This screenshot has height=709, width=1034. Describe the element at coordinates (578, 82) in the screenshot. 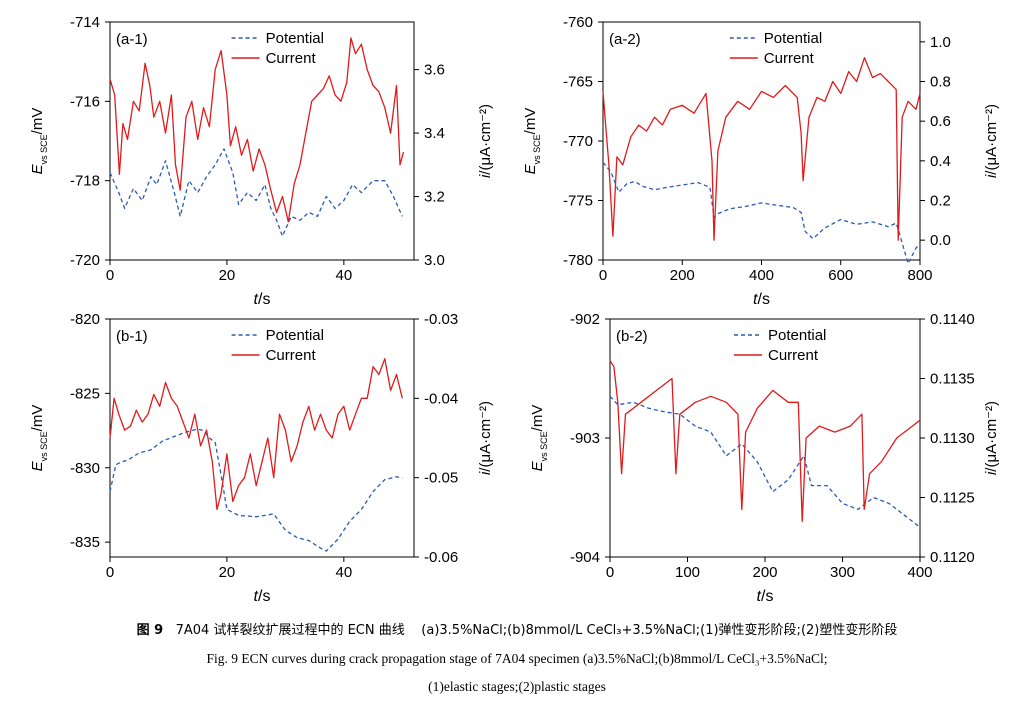

I see `y-left-tick-label: -765` at that location.